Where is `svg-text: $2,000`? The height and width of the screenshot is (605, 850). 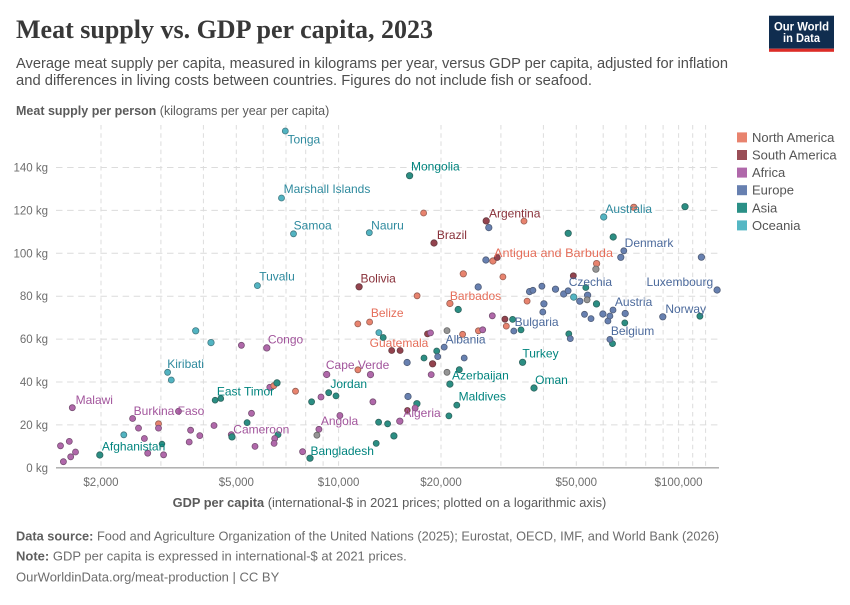 svg-text: $2,000 is located at coordinates (100, 483).